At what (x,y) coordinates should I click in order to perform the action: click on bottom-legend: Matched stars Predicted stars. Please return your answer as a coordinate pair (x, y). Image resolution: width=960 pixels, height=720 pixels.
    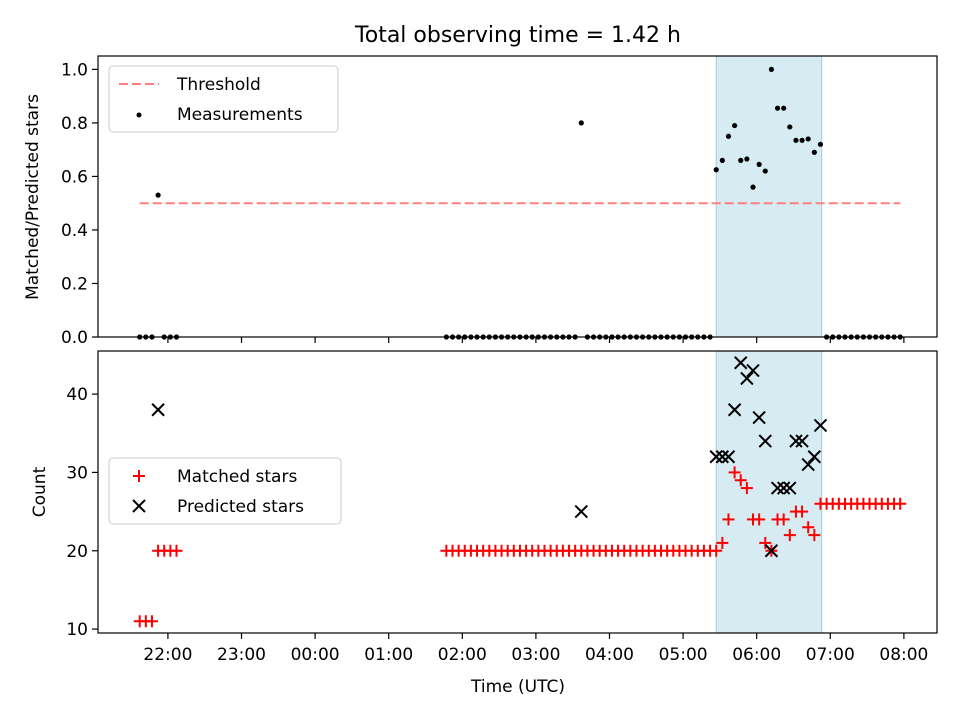
    Looking at the image, I should click on (225, 491).